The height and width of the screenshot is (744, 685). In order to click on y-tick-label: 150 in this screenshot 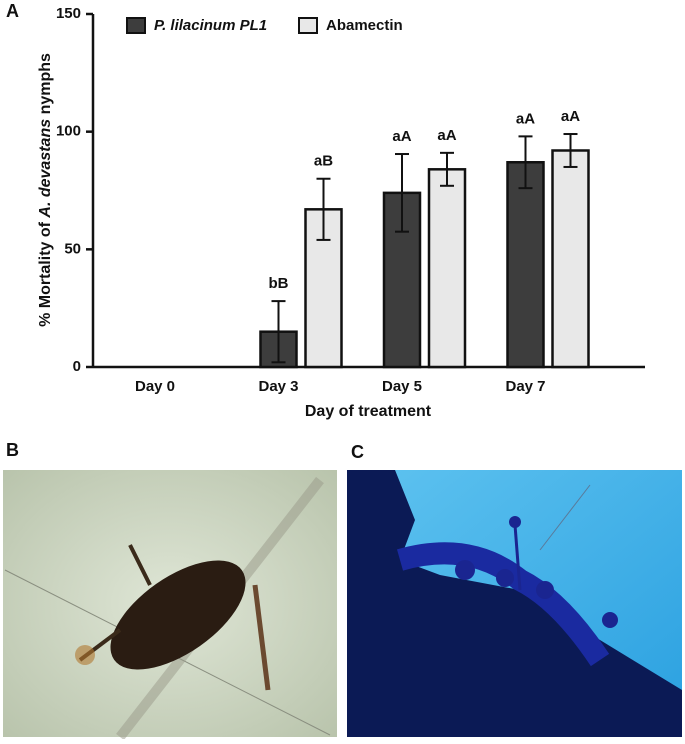, I will do `click(68, 13)`.